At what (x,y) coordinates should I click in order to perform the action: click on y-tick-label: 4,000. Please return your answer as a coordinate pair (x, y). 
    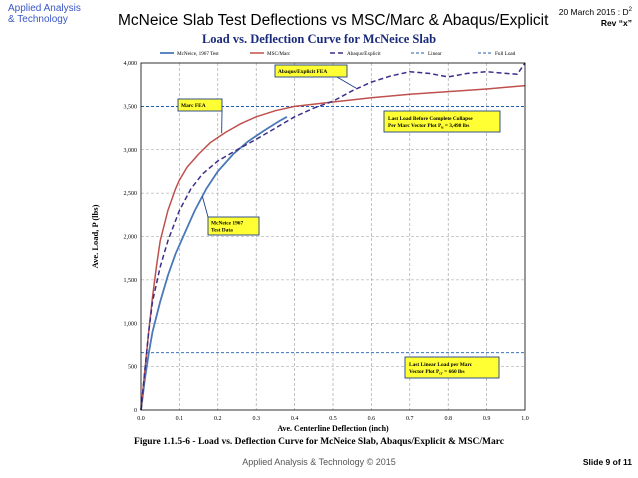
    Looking at the image, I should click on (131, 64).